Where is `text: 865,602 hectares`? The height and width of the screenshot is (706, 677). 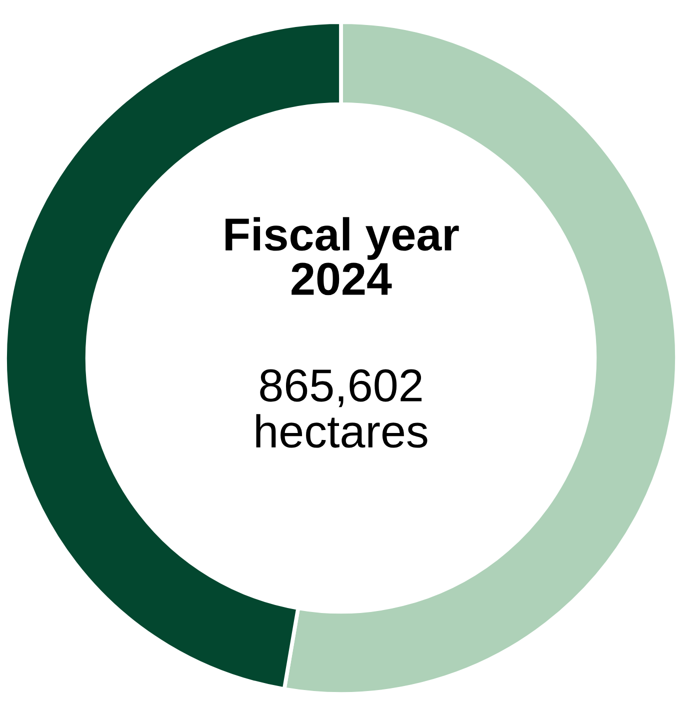 text: 865,602 hectares is located at coordinates (342, 408).